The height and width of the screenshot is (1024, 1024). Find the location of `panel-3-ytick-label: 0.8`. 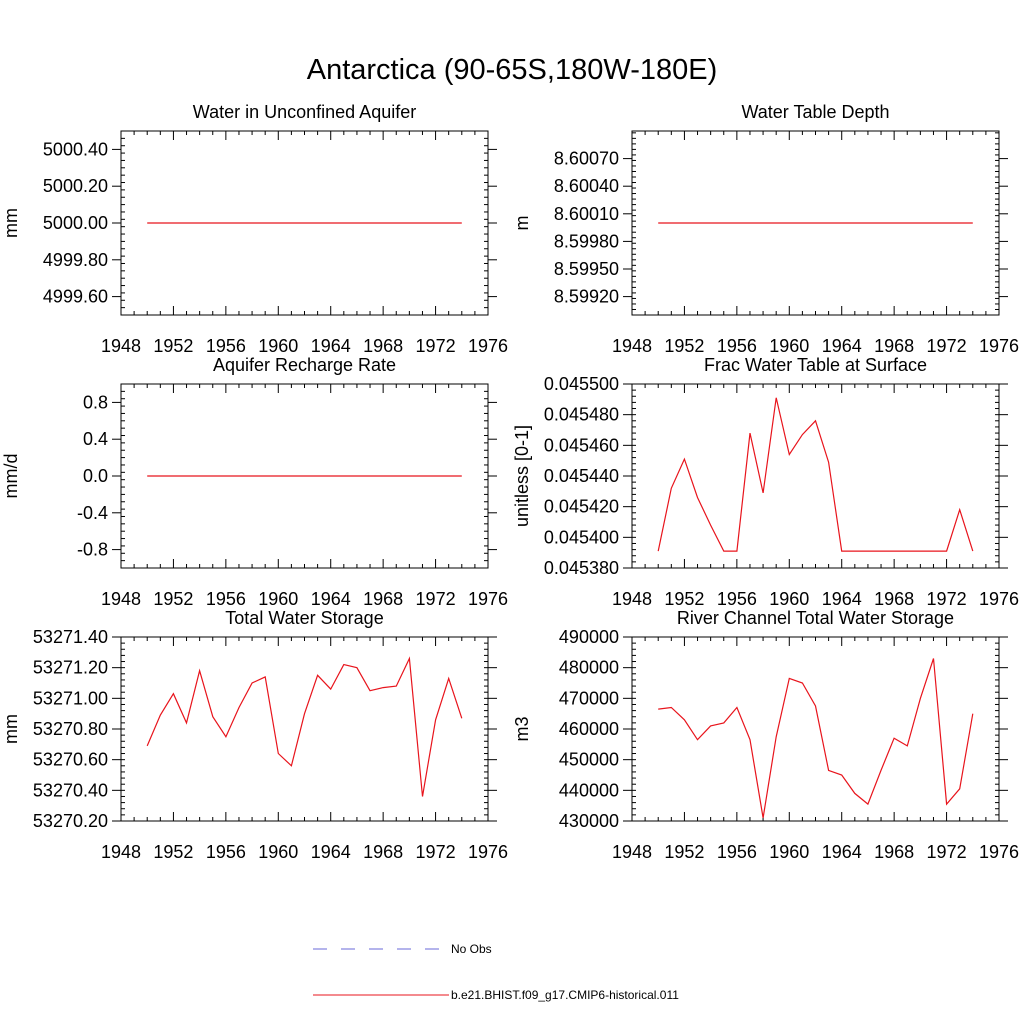

panel-3-ytick-label: 0.8 is located at coordinates (95, 402).